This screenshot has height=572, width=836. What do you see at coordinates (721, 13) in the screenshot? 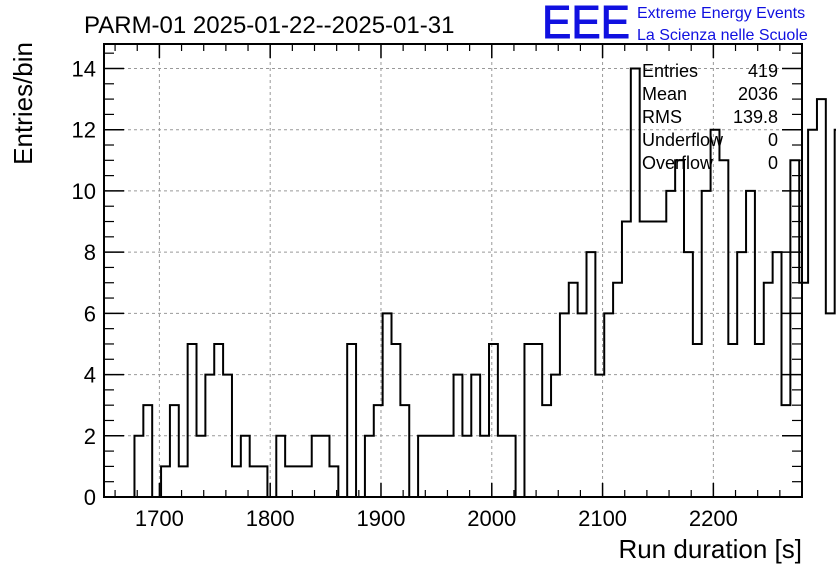
I see `eee-logo-line1: Extreme Energy Events` at bounding box center [721, 13].